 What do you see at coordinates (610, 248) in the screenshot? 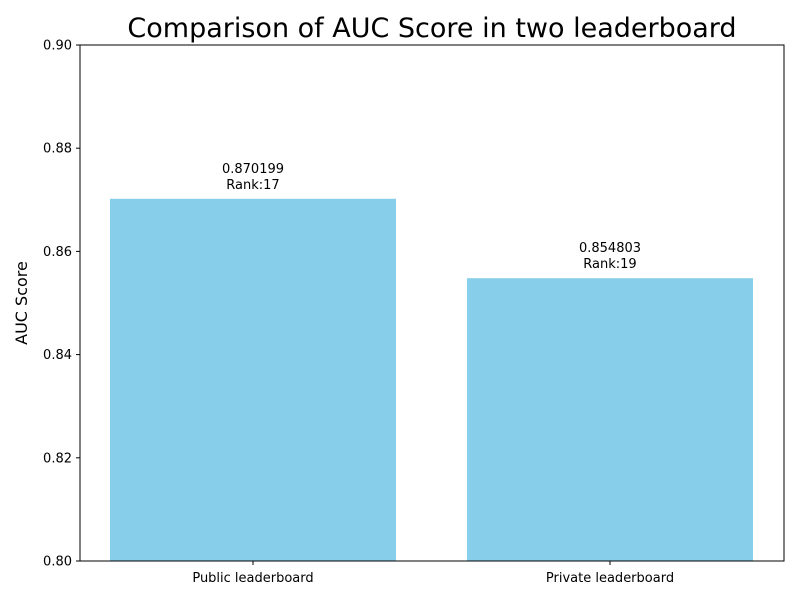
I see `bar-value-label: 0.854803` at bounding box center [610, 248].